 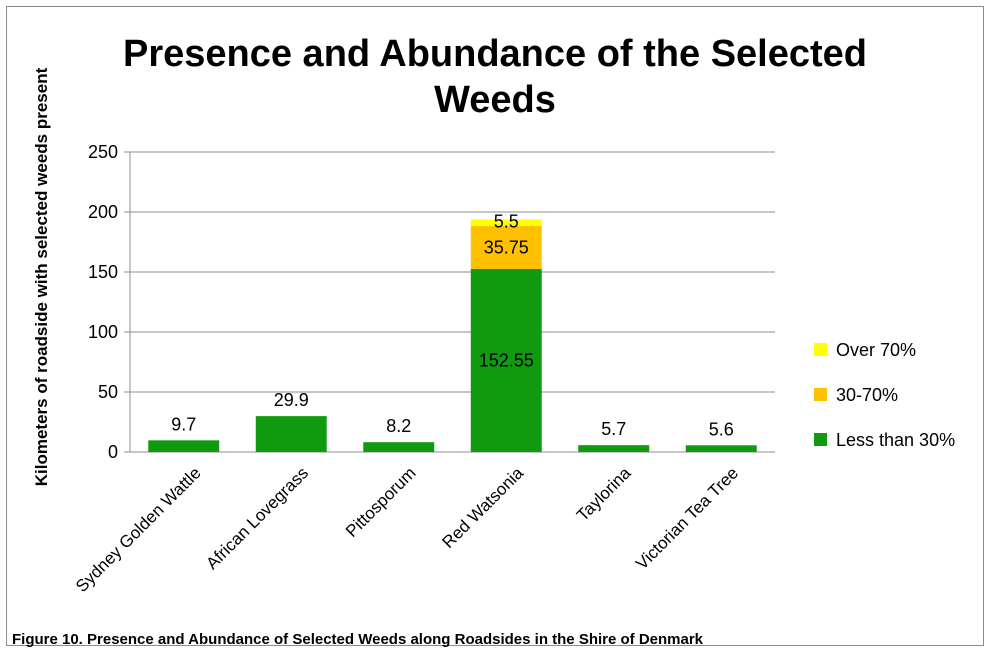 I want to click on y-tick-label-150: 150, so click(x=103, y=272).